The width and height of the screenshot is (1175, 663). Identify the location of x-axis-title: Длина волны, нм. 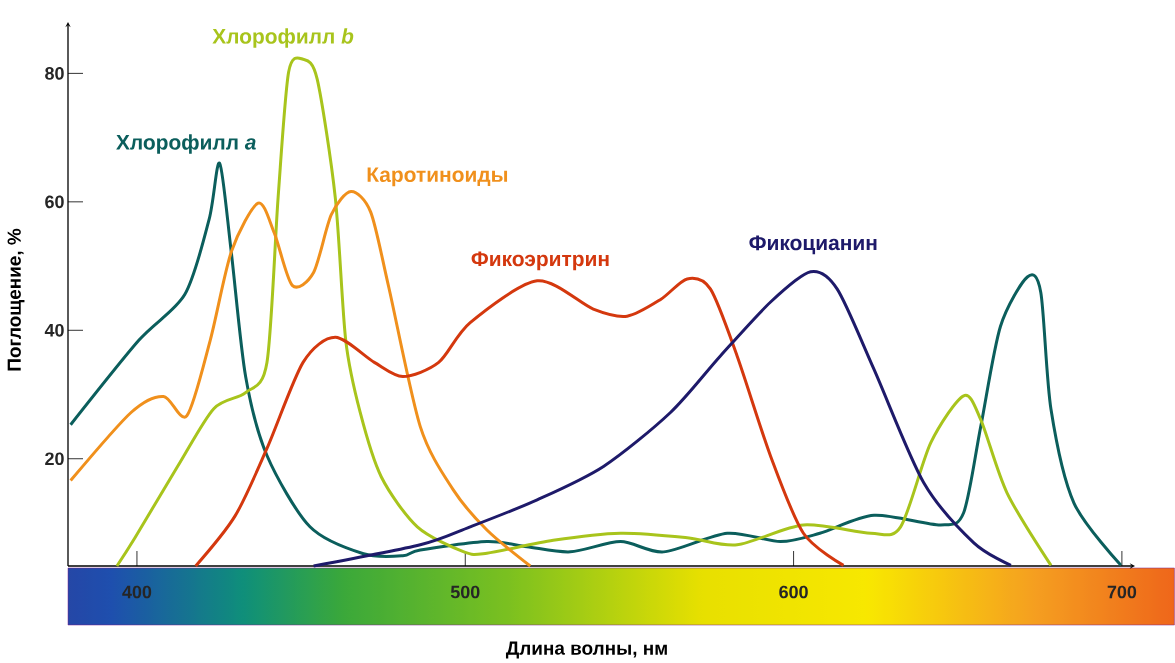
(586, 650).